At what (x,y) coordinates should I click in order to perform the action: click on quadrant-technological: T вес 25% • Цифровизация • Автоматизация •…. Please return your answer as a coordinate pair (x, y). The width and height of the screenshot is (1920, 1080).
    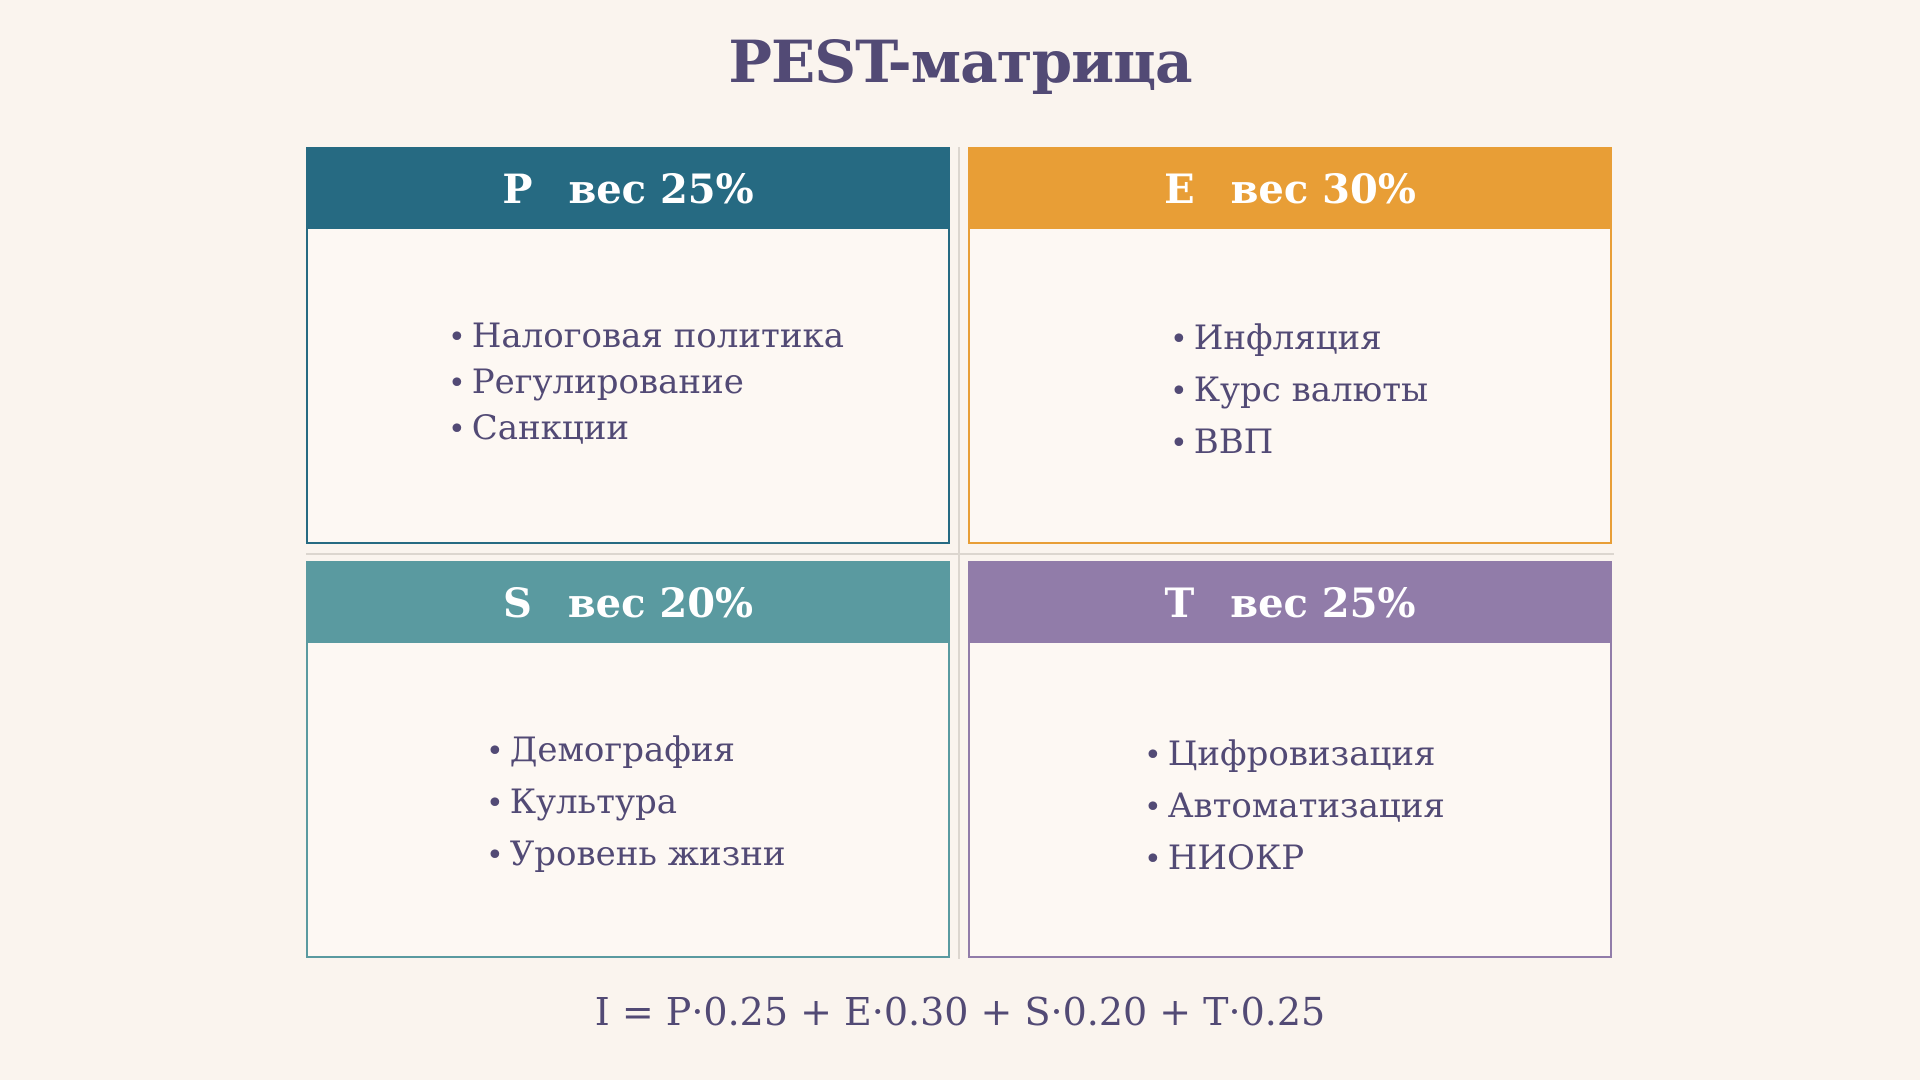
    Looking at the image, I should click on (1290, 759).